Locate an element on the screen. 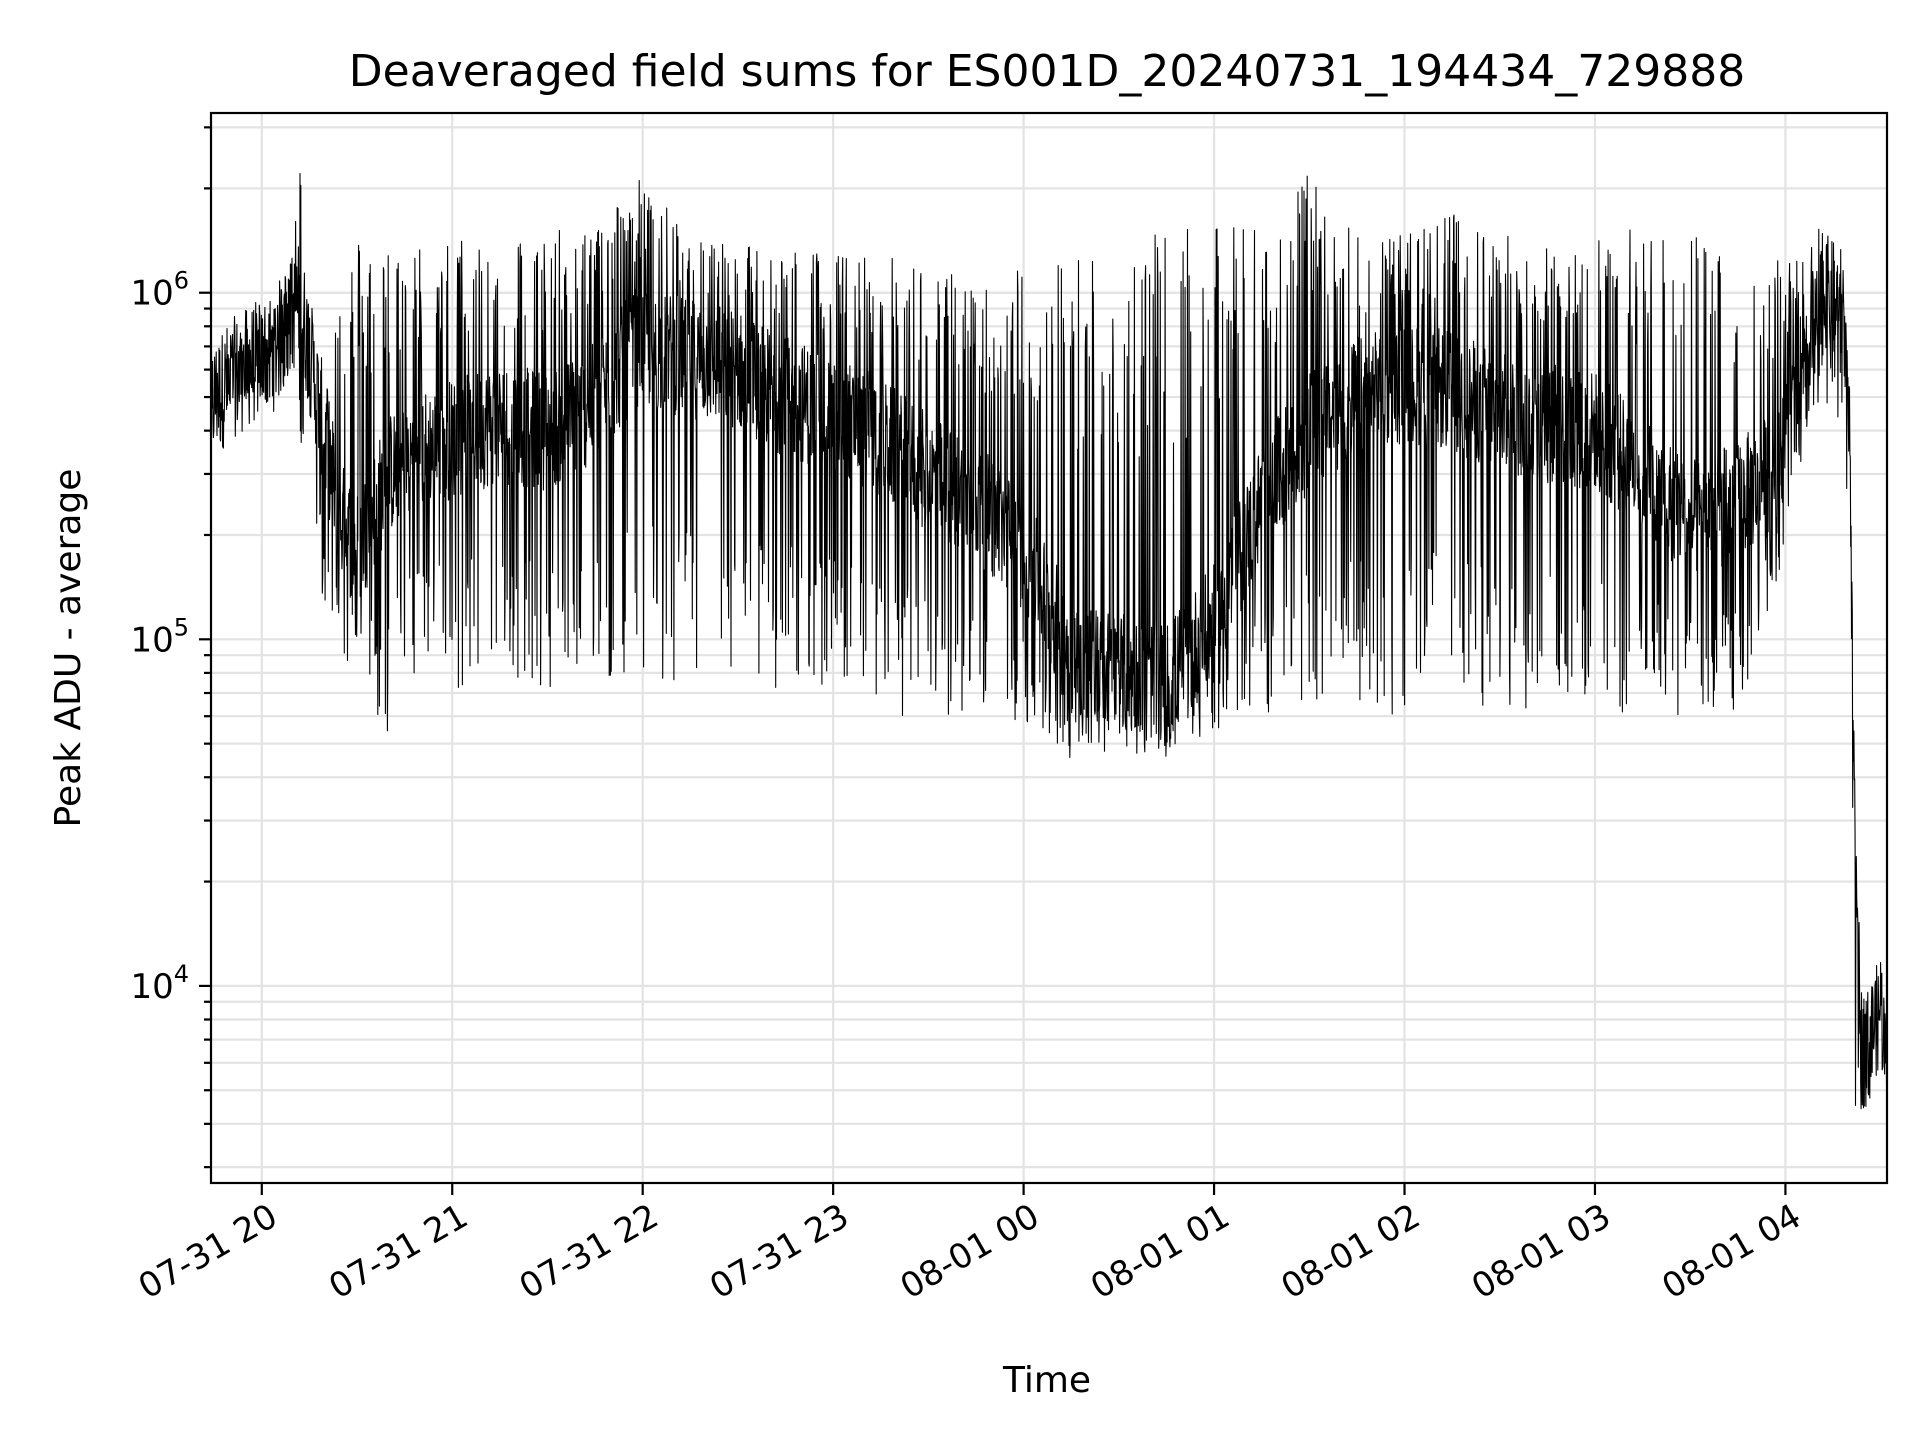 This screenshot has width=1920, height=1440. y-tick-label: 10⁶ is located at coordinates (159, 290).